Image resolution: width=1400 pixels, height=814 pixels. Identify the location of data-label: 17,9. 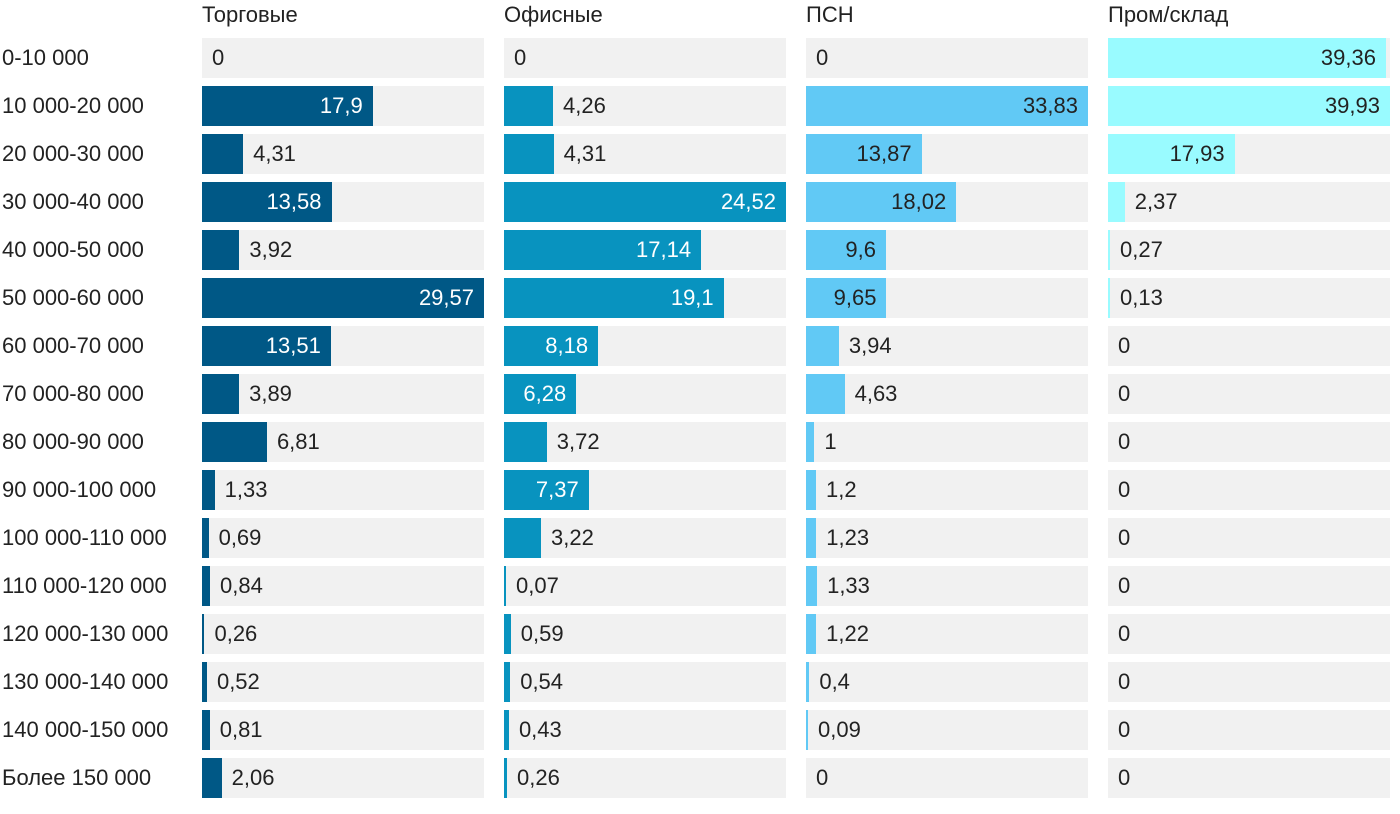
(341, 105).